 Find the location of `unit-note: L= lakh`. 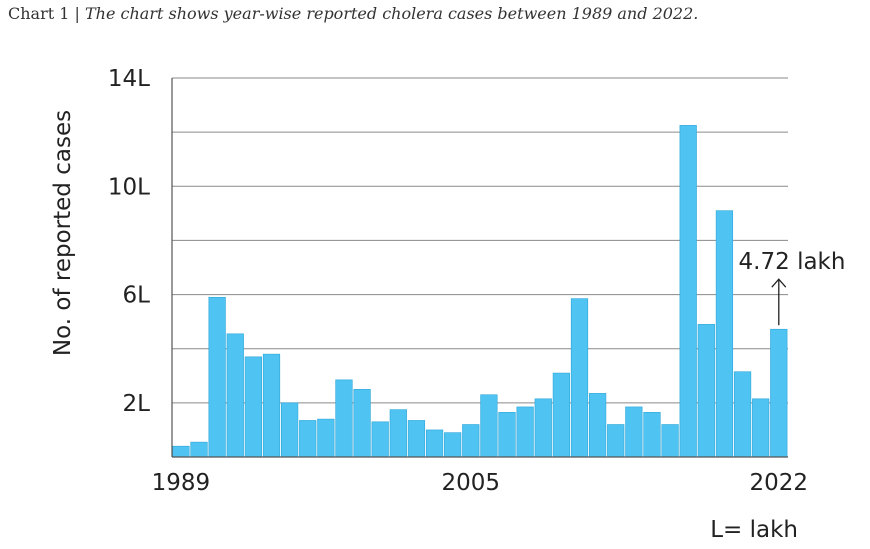

unit-note: L= lakh is located at coordinates (754, 530).